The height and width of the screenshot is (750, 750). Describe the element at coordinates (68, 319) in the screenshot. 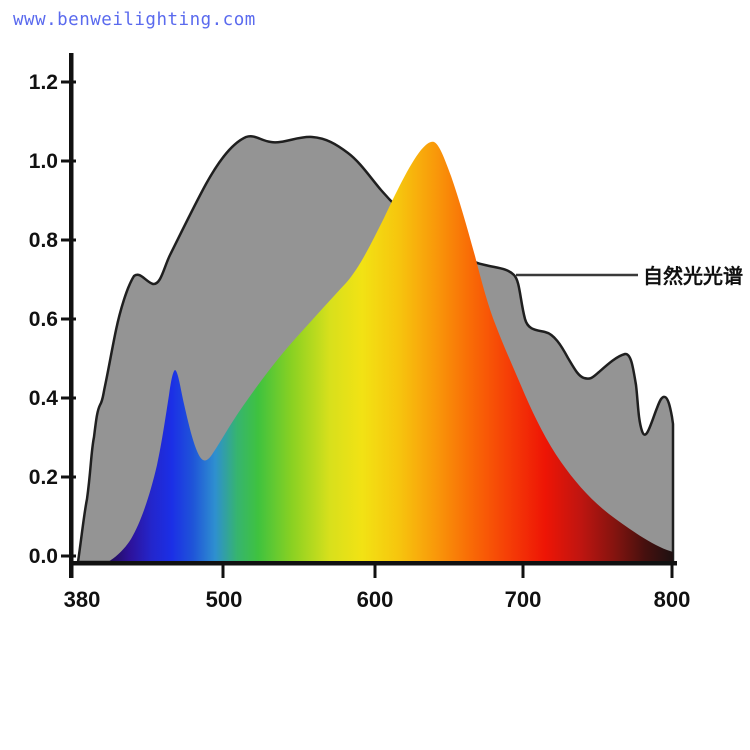

I see `y-axis-ticks` at that location.